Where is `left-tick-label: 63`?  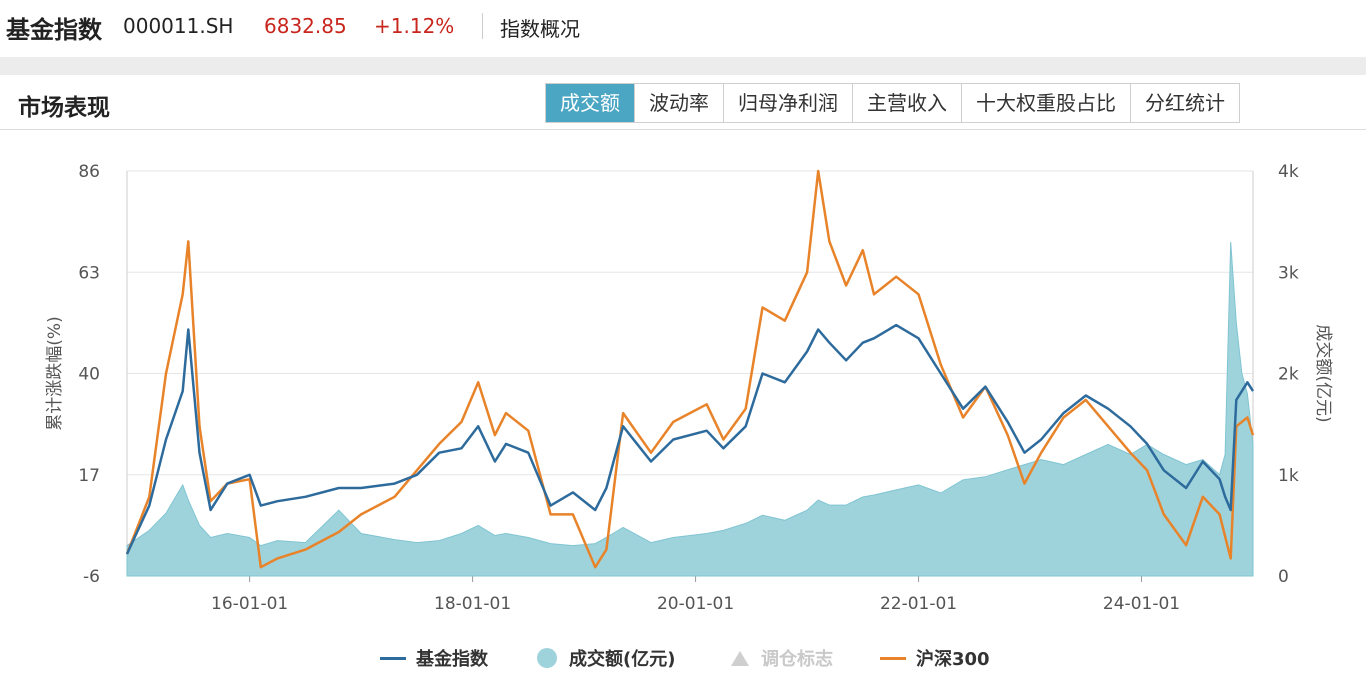
left-tick-label: 63 is located at coordinates (89, 273).